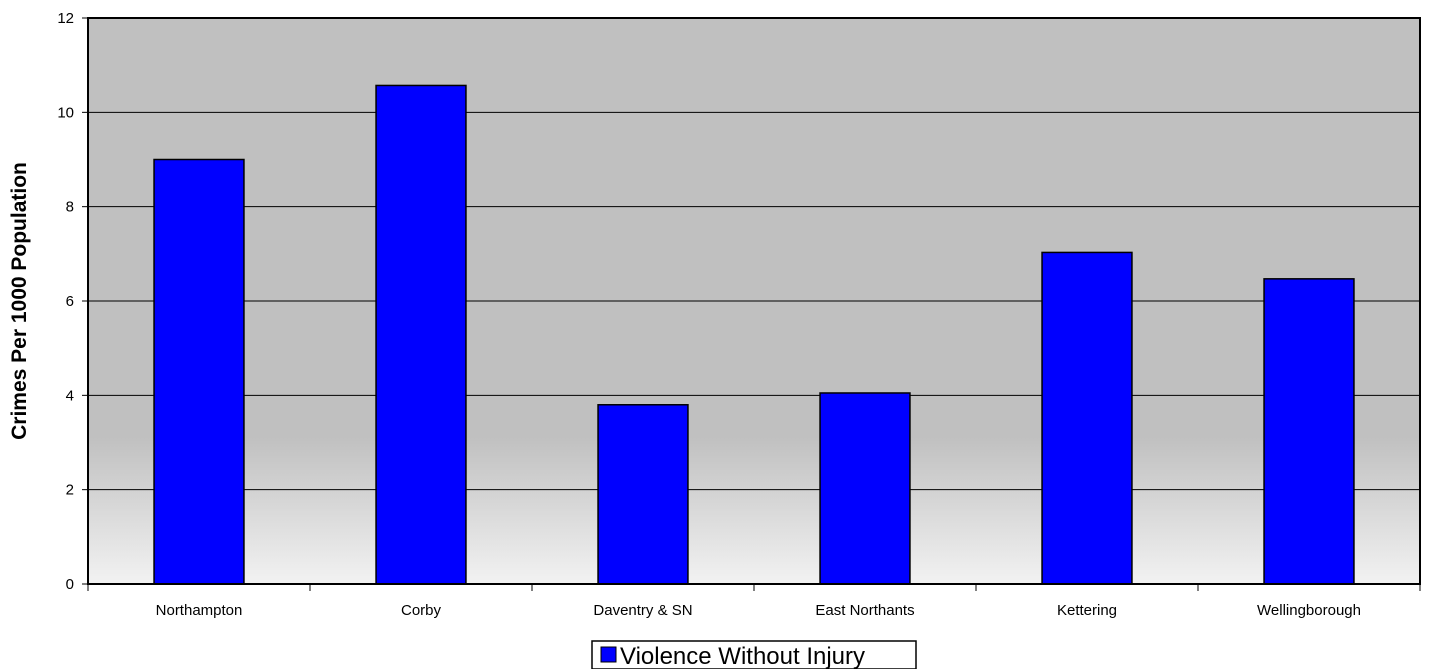 This screenshot has width=1432, height=669. I want to click on y-tick-label: 4, so click(70, 395).